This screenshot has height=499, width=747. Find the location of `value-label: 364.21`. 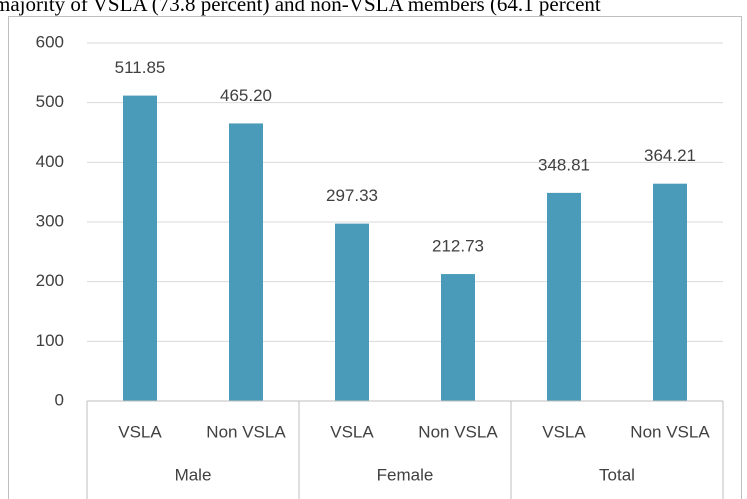

value-label: 364.21 is located at coordinates (670, 155).